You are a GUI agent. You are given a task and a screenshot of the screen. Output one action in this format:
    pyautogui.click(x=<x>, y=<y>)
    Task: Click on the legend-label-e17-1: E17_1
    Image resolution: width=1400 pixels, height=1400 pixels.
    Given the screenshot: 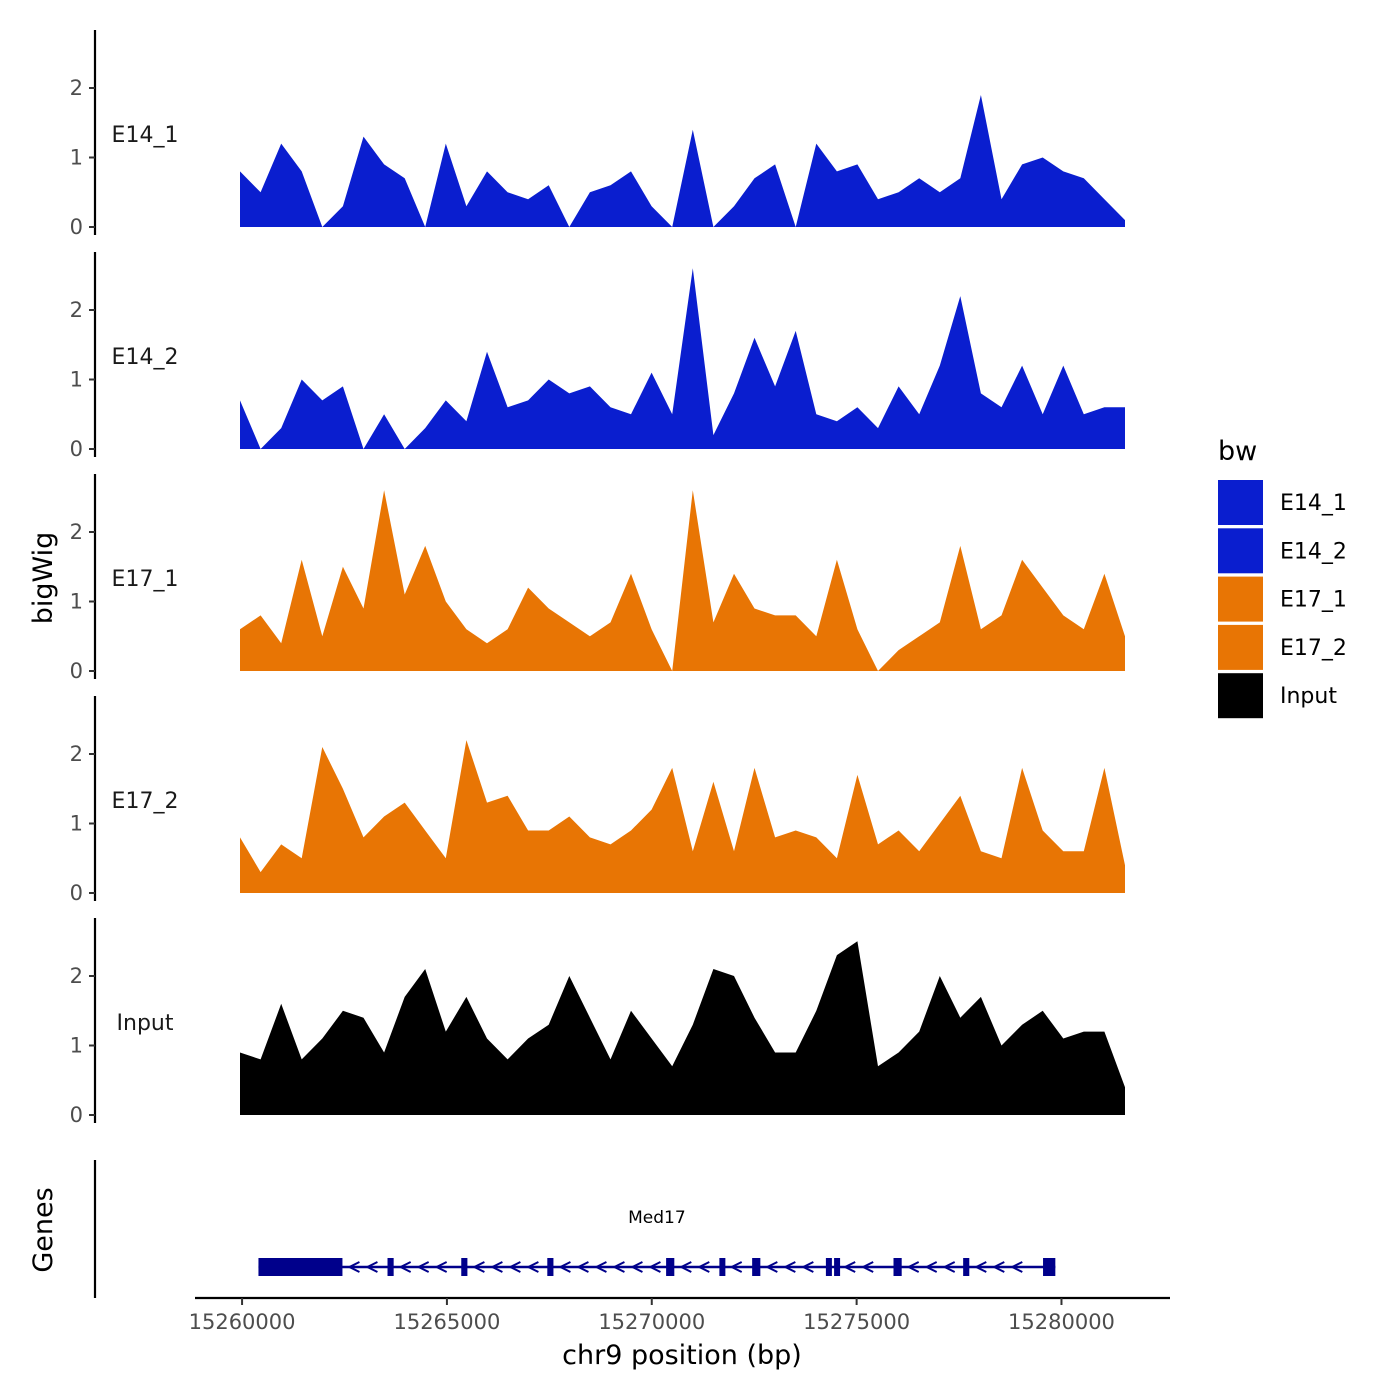 What is the action you would take?
    pyautogui.click(x=1313, y=600)
    